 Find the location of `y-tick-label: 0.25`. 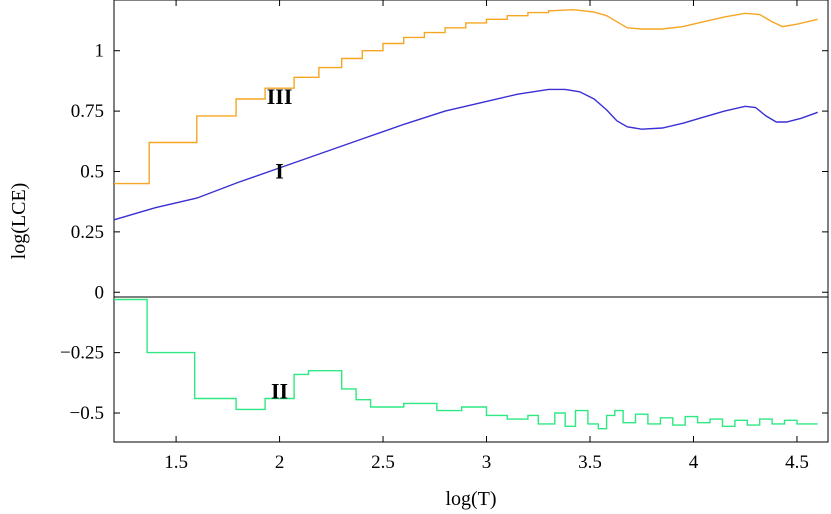

y-tick-label: 0.25 is located at coordinates (87, 232).